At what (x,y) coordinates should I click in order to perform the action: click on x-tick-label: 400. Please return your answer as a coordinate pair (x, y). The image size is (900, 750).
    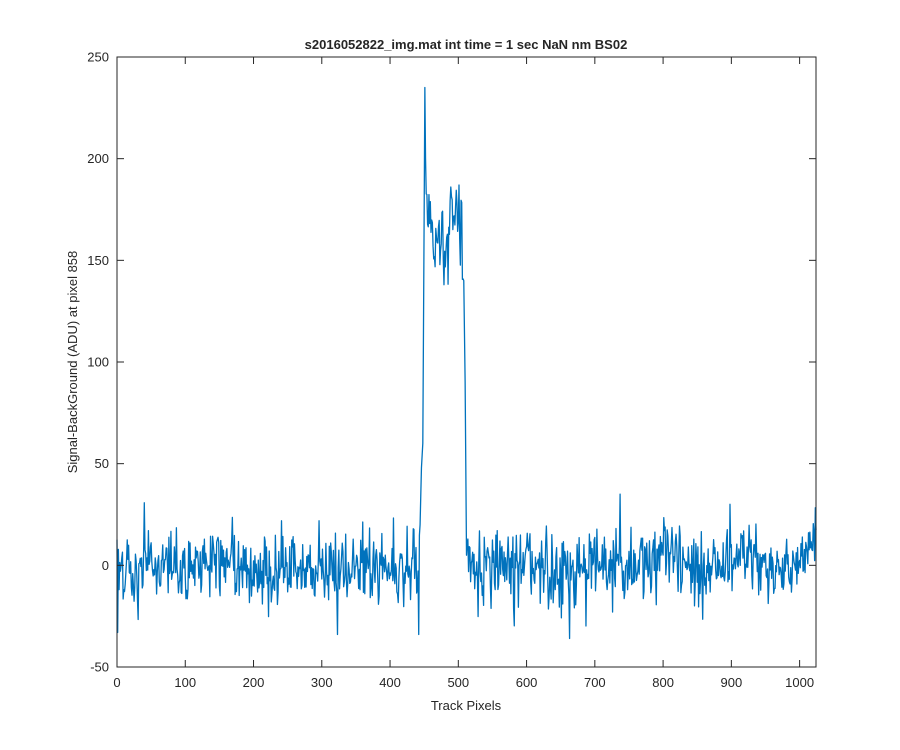
    Looking at the image, I should click on (390, 682).